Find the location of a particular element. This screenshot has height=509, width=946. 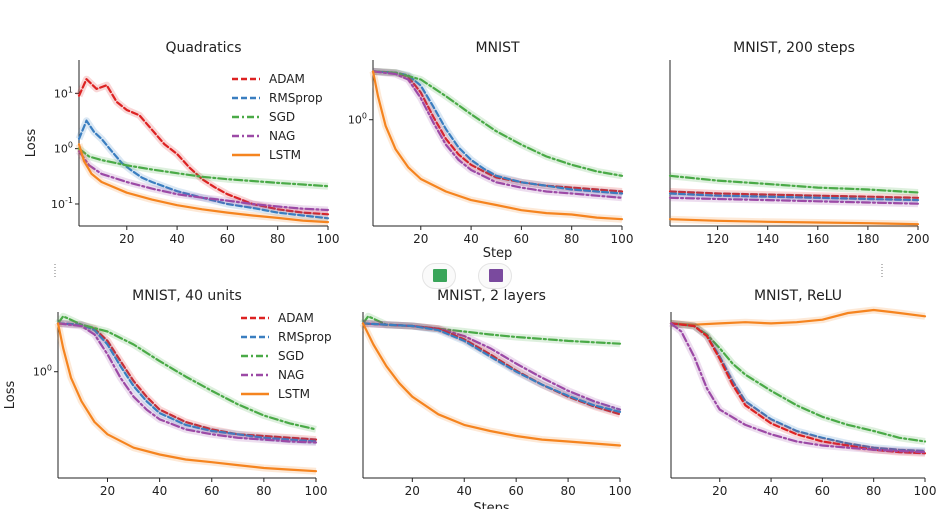

chart-title: Quadratics is located at coordinates (203, 48).